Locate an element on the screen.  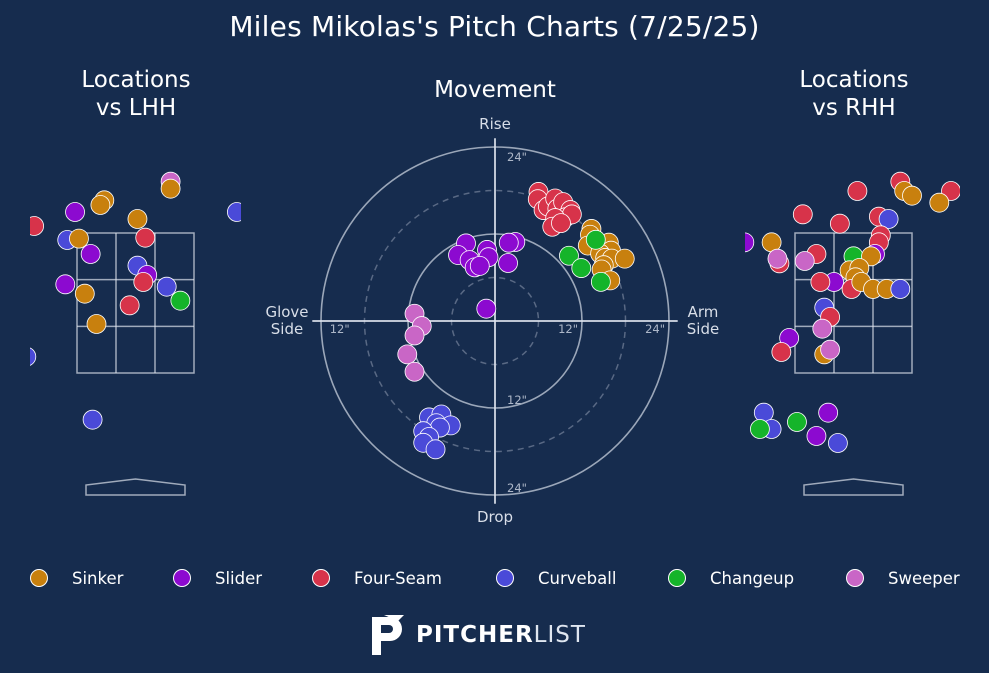
legend-swatch-sweeper is located at coordinates (855, 578).